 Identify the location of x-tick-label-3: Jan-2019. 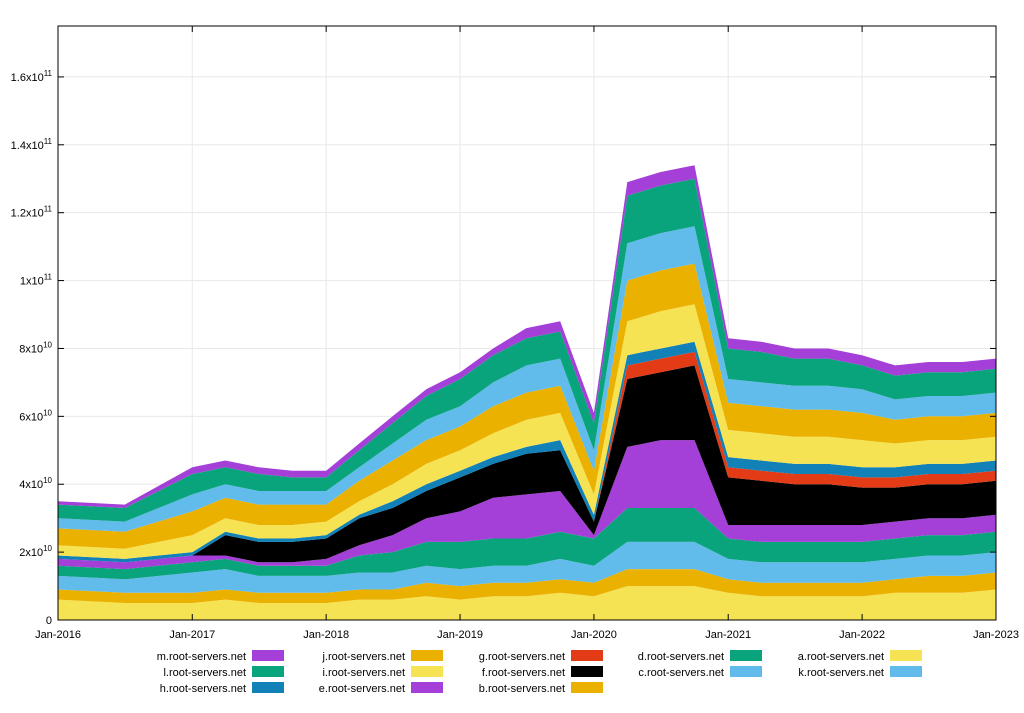
(460, 635).